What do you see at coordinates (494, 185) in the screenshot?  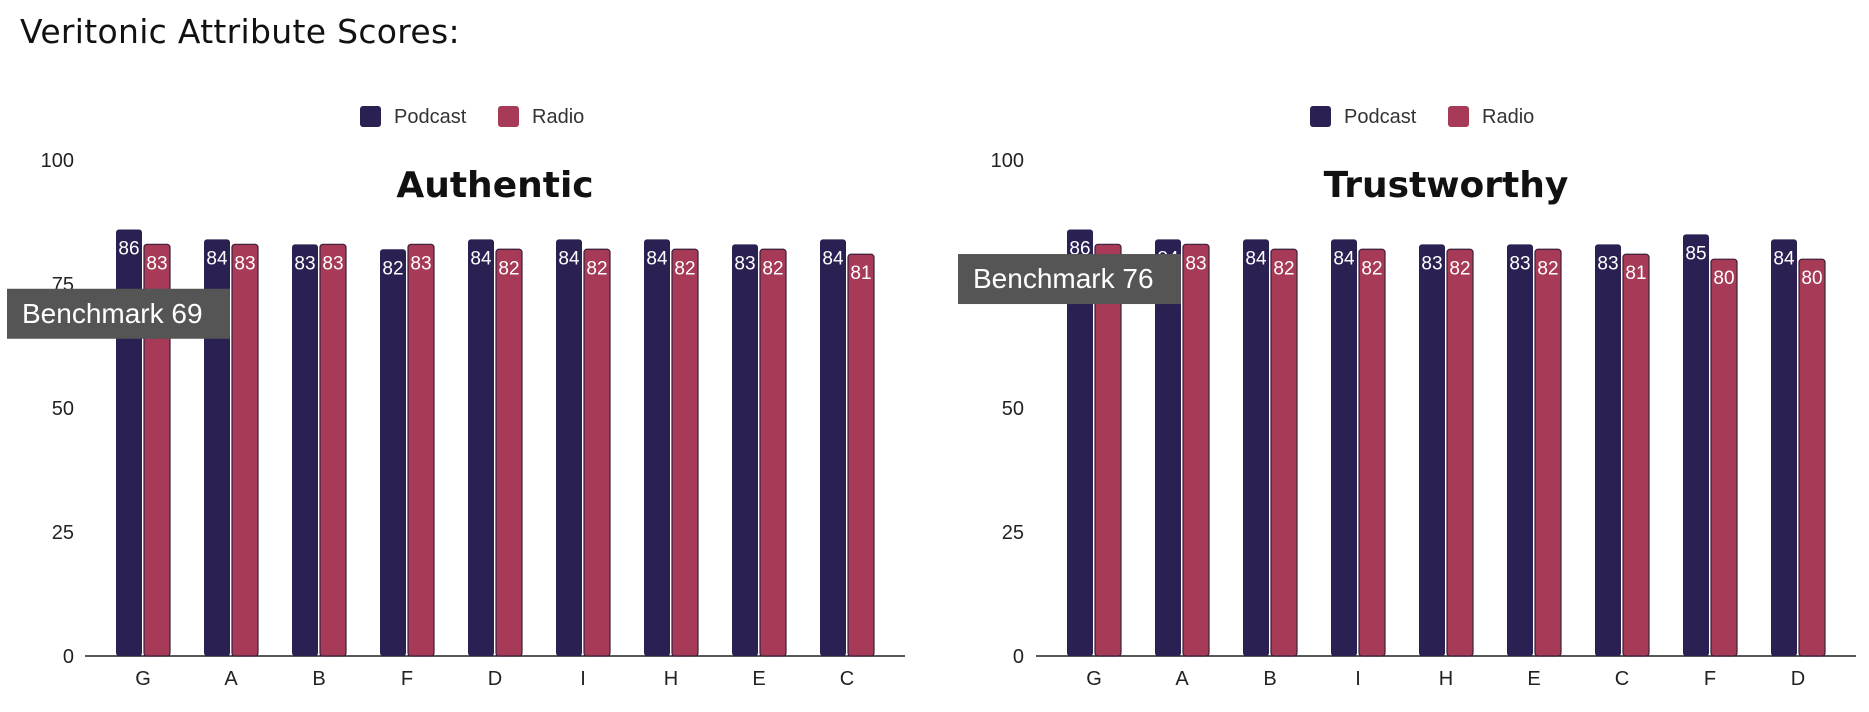 I see `chart-title: Authentic` at bounding box center [494, 185].